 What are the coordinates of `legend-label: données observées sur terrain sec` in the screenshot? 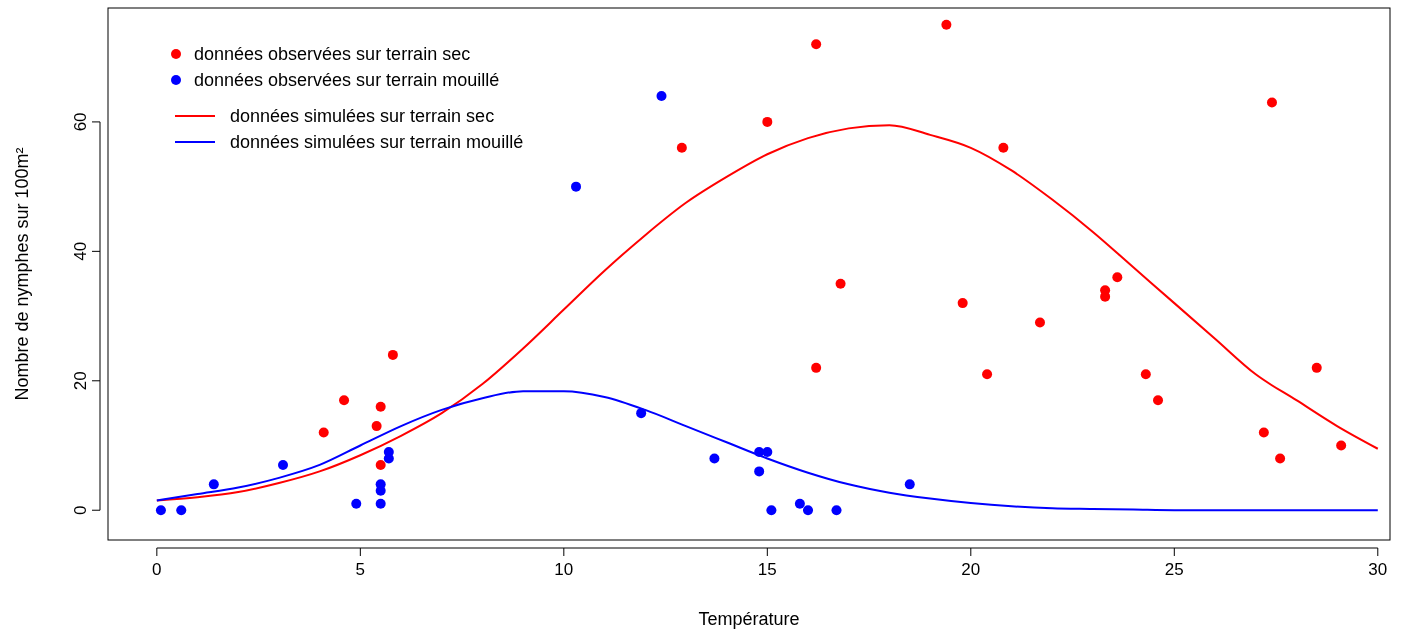 It's located at (332, 54).